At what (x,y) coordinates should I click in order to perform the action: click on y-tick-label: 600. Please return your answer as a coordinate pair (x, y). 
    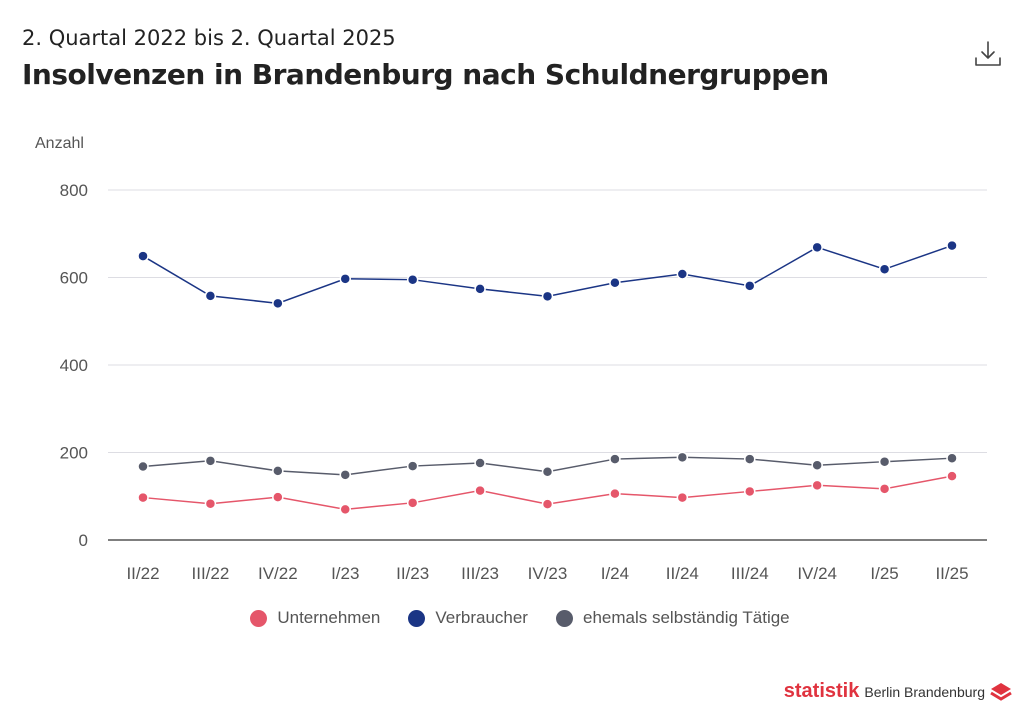
    Looking at the image, I should click on (74, 278).